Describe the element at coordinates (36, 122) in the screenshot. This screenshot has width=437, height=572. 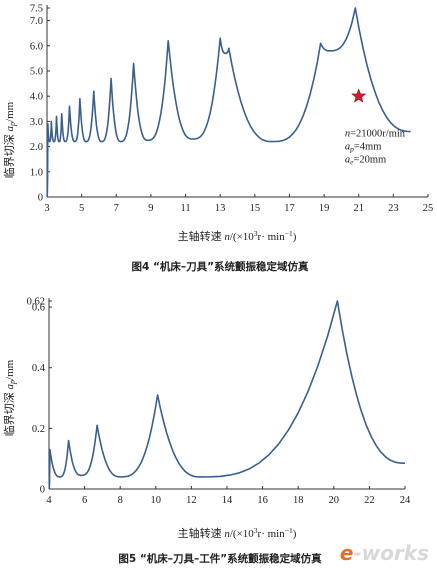
I see `y-tick-label: 3.0` at that location.